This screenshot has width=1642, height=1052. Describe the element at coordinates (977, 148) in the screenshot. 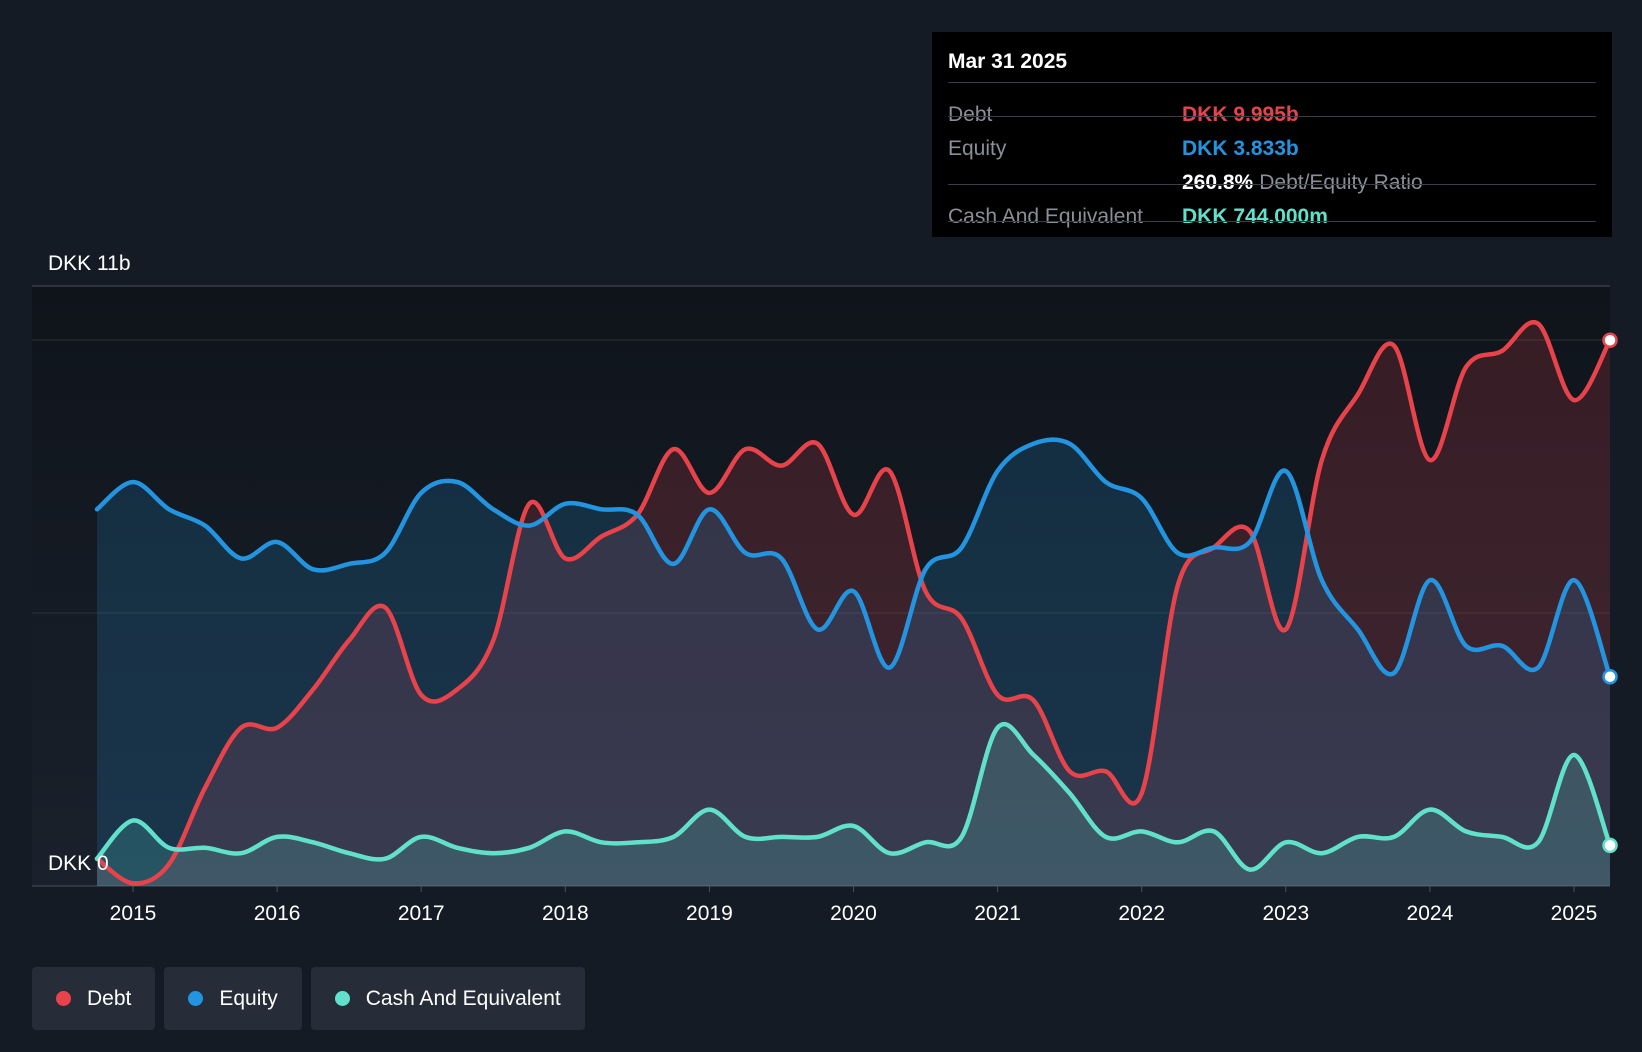

I see `tooltip-equity-label: Equity` at that location.